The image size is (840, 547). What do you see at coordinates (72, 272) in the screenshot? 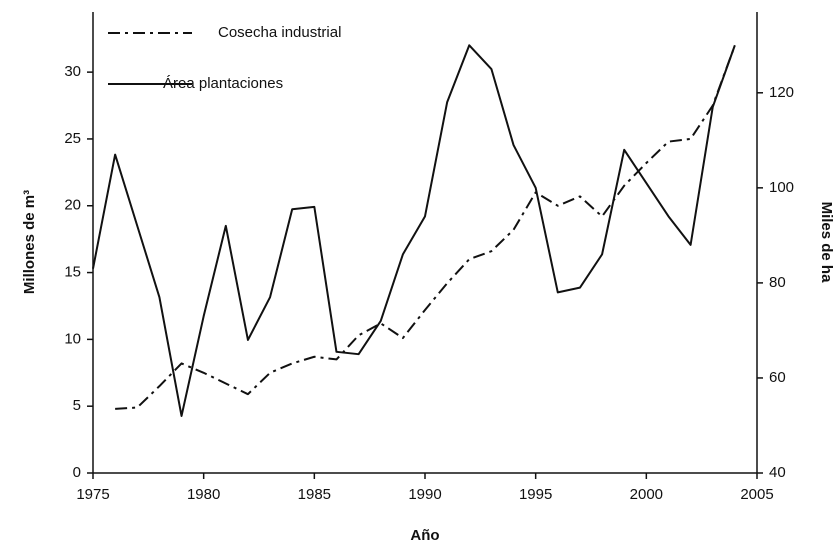
I see `y-tick-label: 15` at bounding box center [72, 272].